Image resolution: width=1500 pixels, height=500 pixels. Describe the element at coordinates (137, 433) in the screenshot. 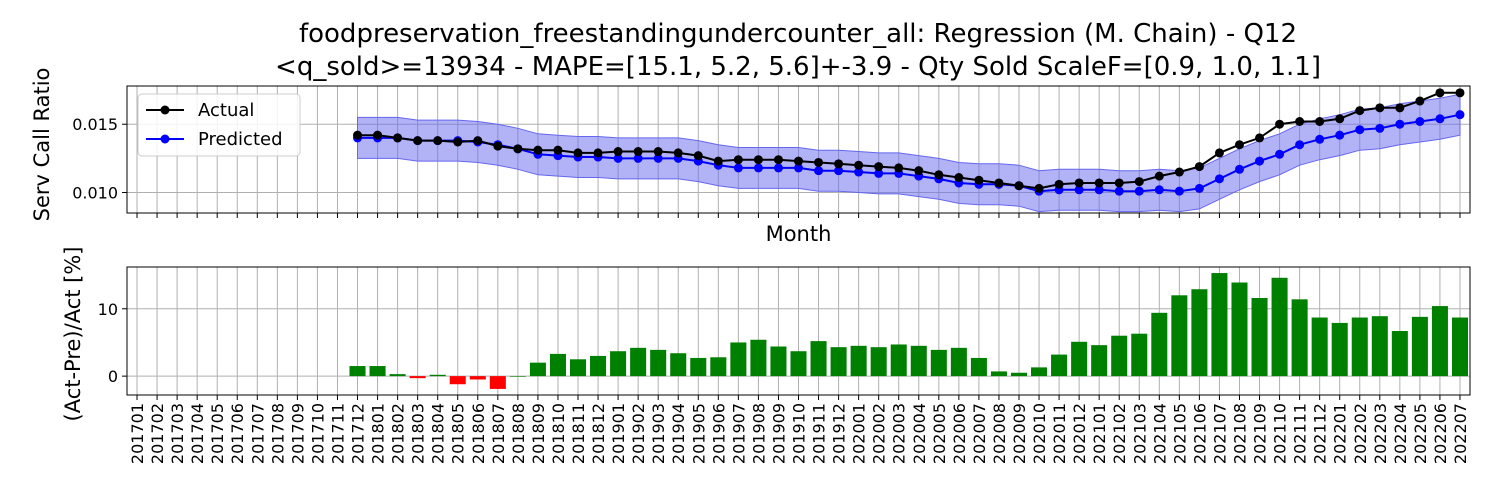

I see `x-tick-label: 201701` at that location.